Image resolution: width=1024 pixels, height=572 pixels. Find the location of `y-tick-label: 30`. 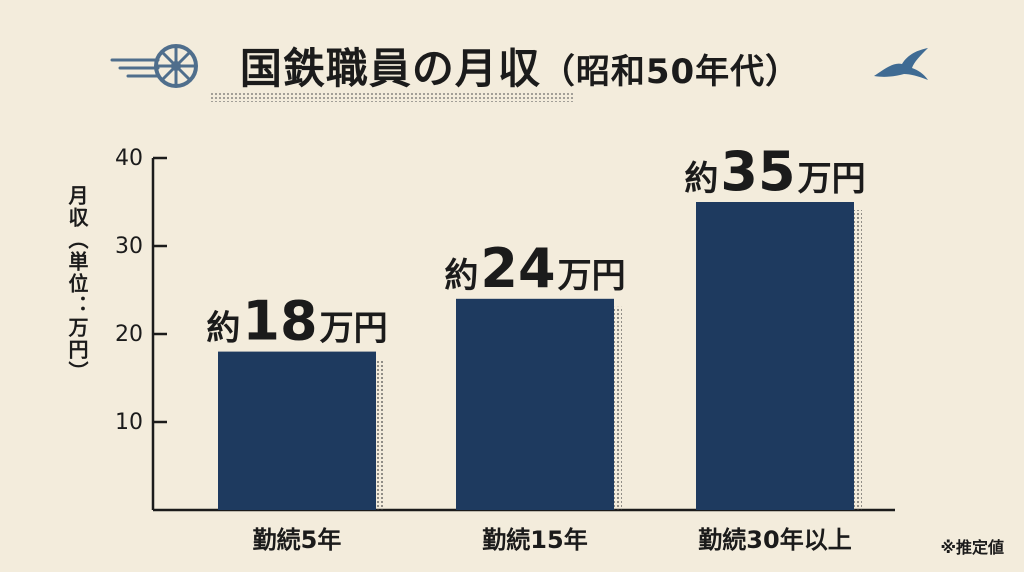

y-tick-label: 30 is located at coordinates (129, 246).